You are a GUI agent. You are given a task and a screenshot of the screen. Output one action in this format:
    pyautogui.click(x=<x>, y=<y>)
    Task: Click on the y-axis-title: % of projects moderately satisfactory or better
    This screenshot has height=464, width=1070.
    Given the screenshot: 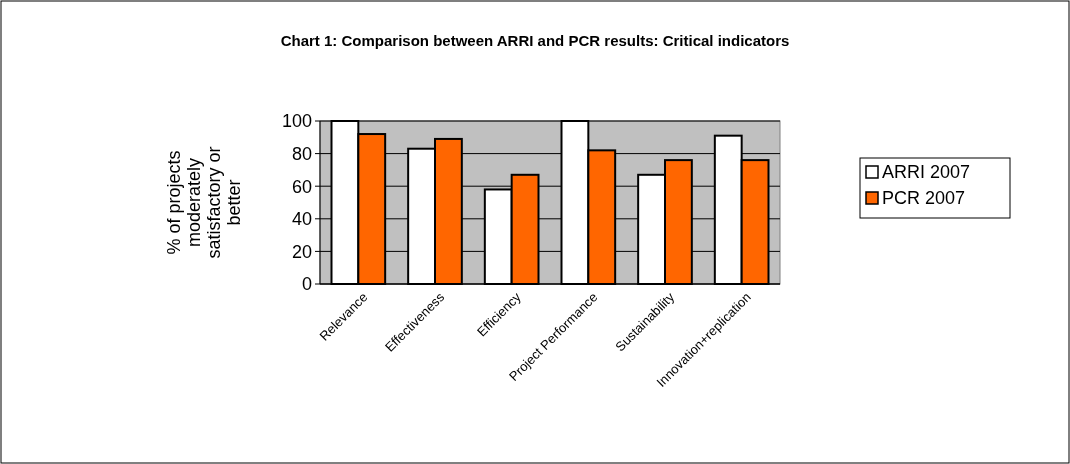 What is the action you would take?
    pyautogui.click(x=204, y=202)
    